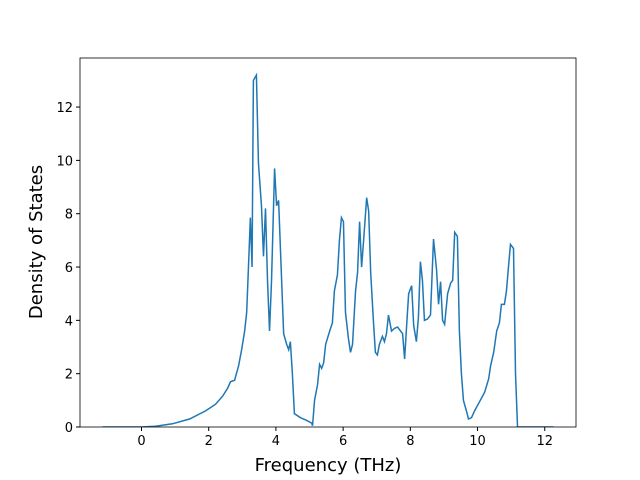 Image resolution: width=640 pixels, height=480 pixels. Describe the element at coordinates (36, 242) in the screenshot. I see `y-axis-label: Density of States` at that location.